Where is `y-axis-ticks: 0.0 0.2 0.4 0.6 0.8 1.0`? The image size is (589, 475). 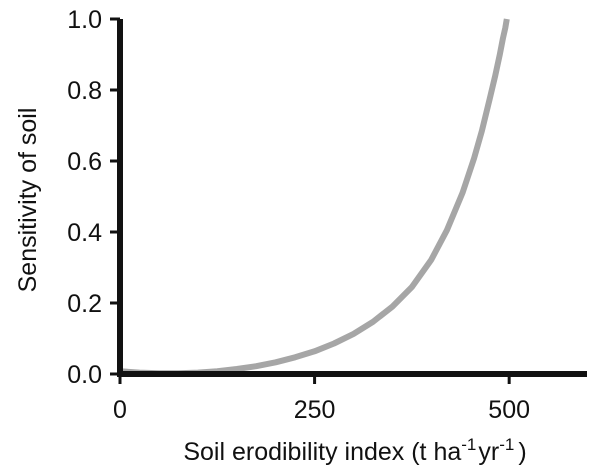 y-axis-ticks: 0.0 0.2 0.4 0.6 0.8 1.0 is located at coordinates (93, 197).